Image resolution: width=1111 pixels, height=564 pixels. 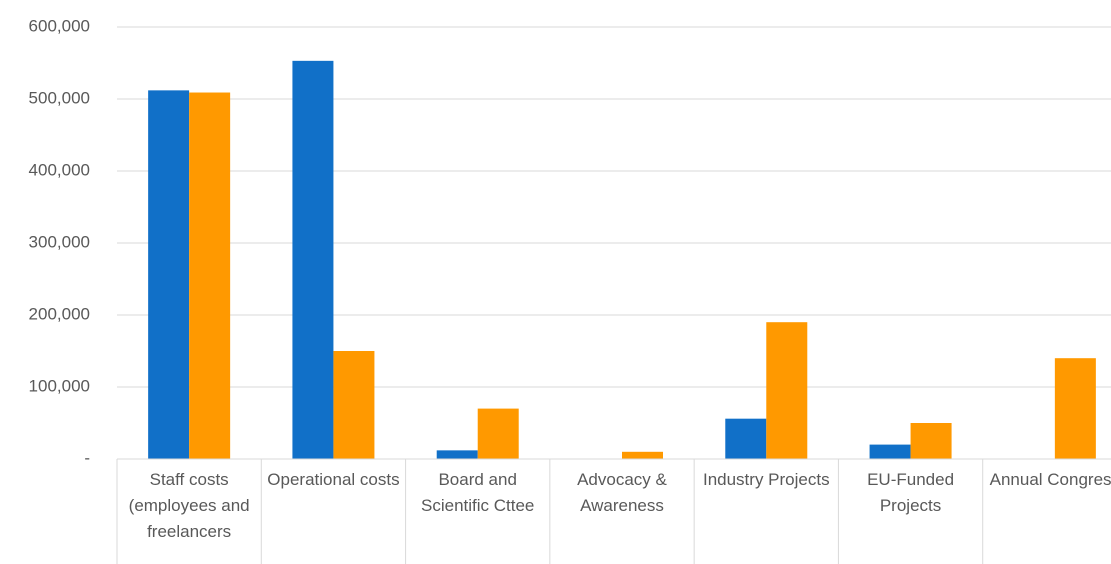 I want to click on x-tick-label: Annual Congress, so click(x=1050, y=479).